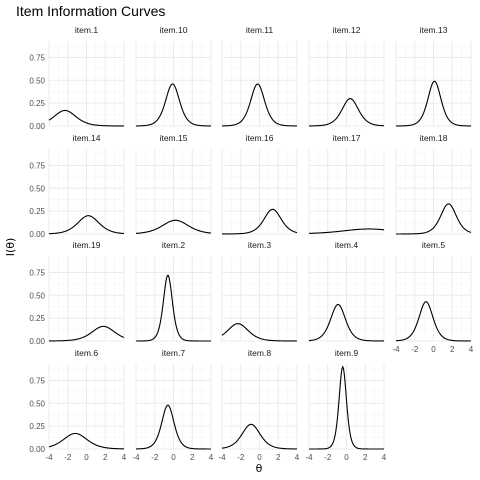 This screenshot has height=480, width=480. Describe the element at coordinates (346, 76) in the screenshot. I see `facet-panel: item.12` at that location.